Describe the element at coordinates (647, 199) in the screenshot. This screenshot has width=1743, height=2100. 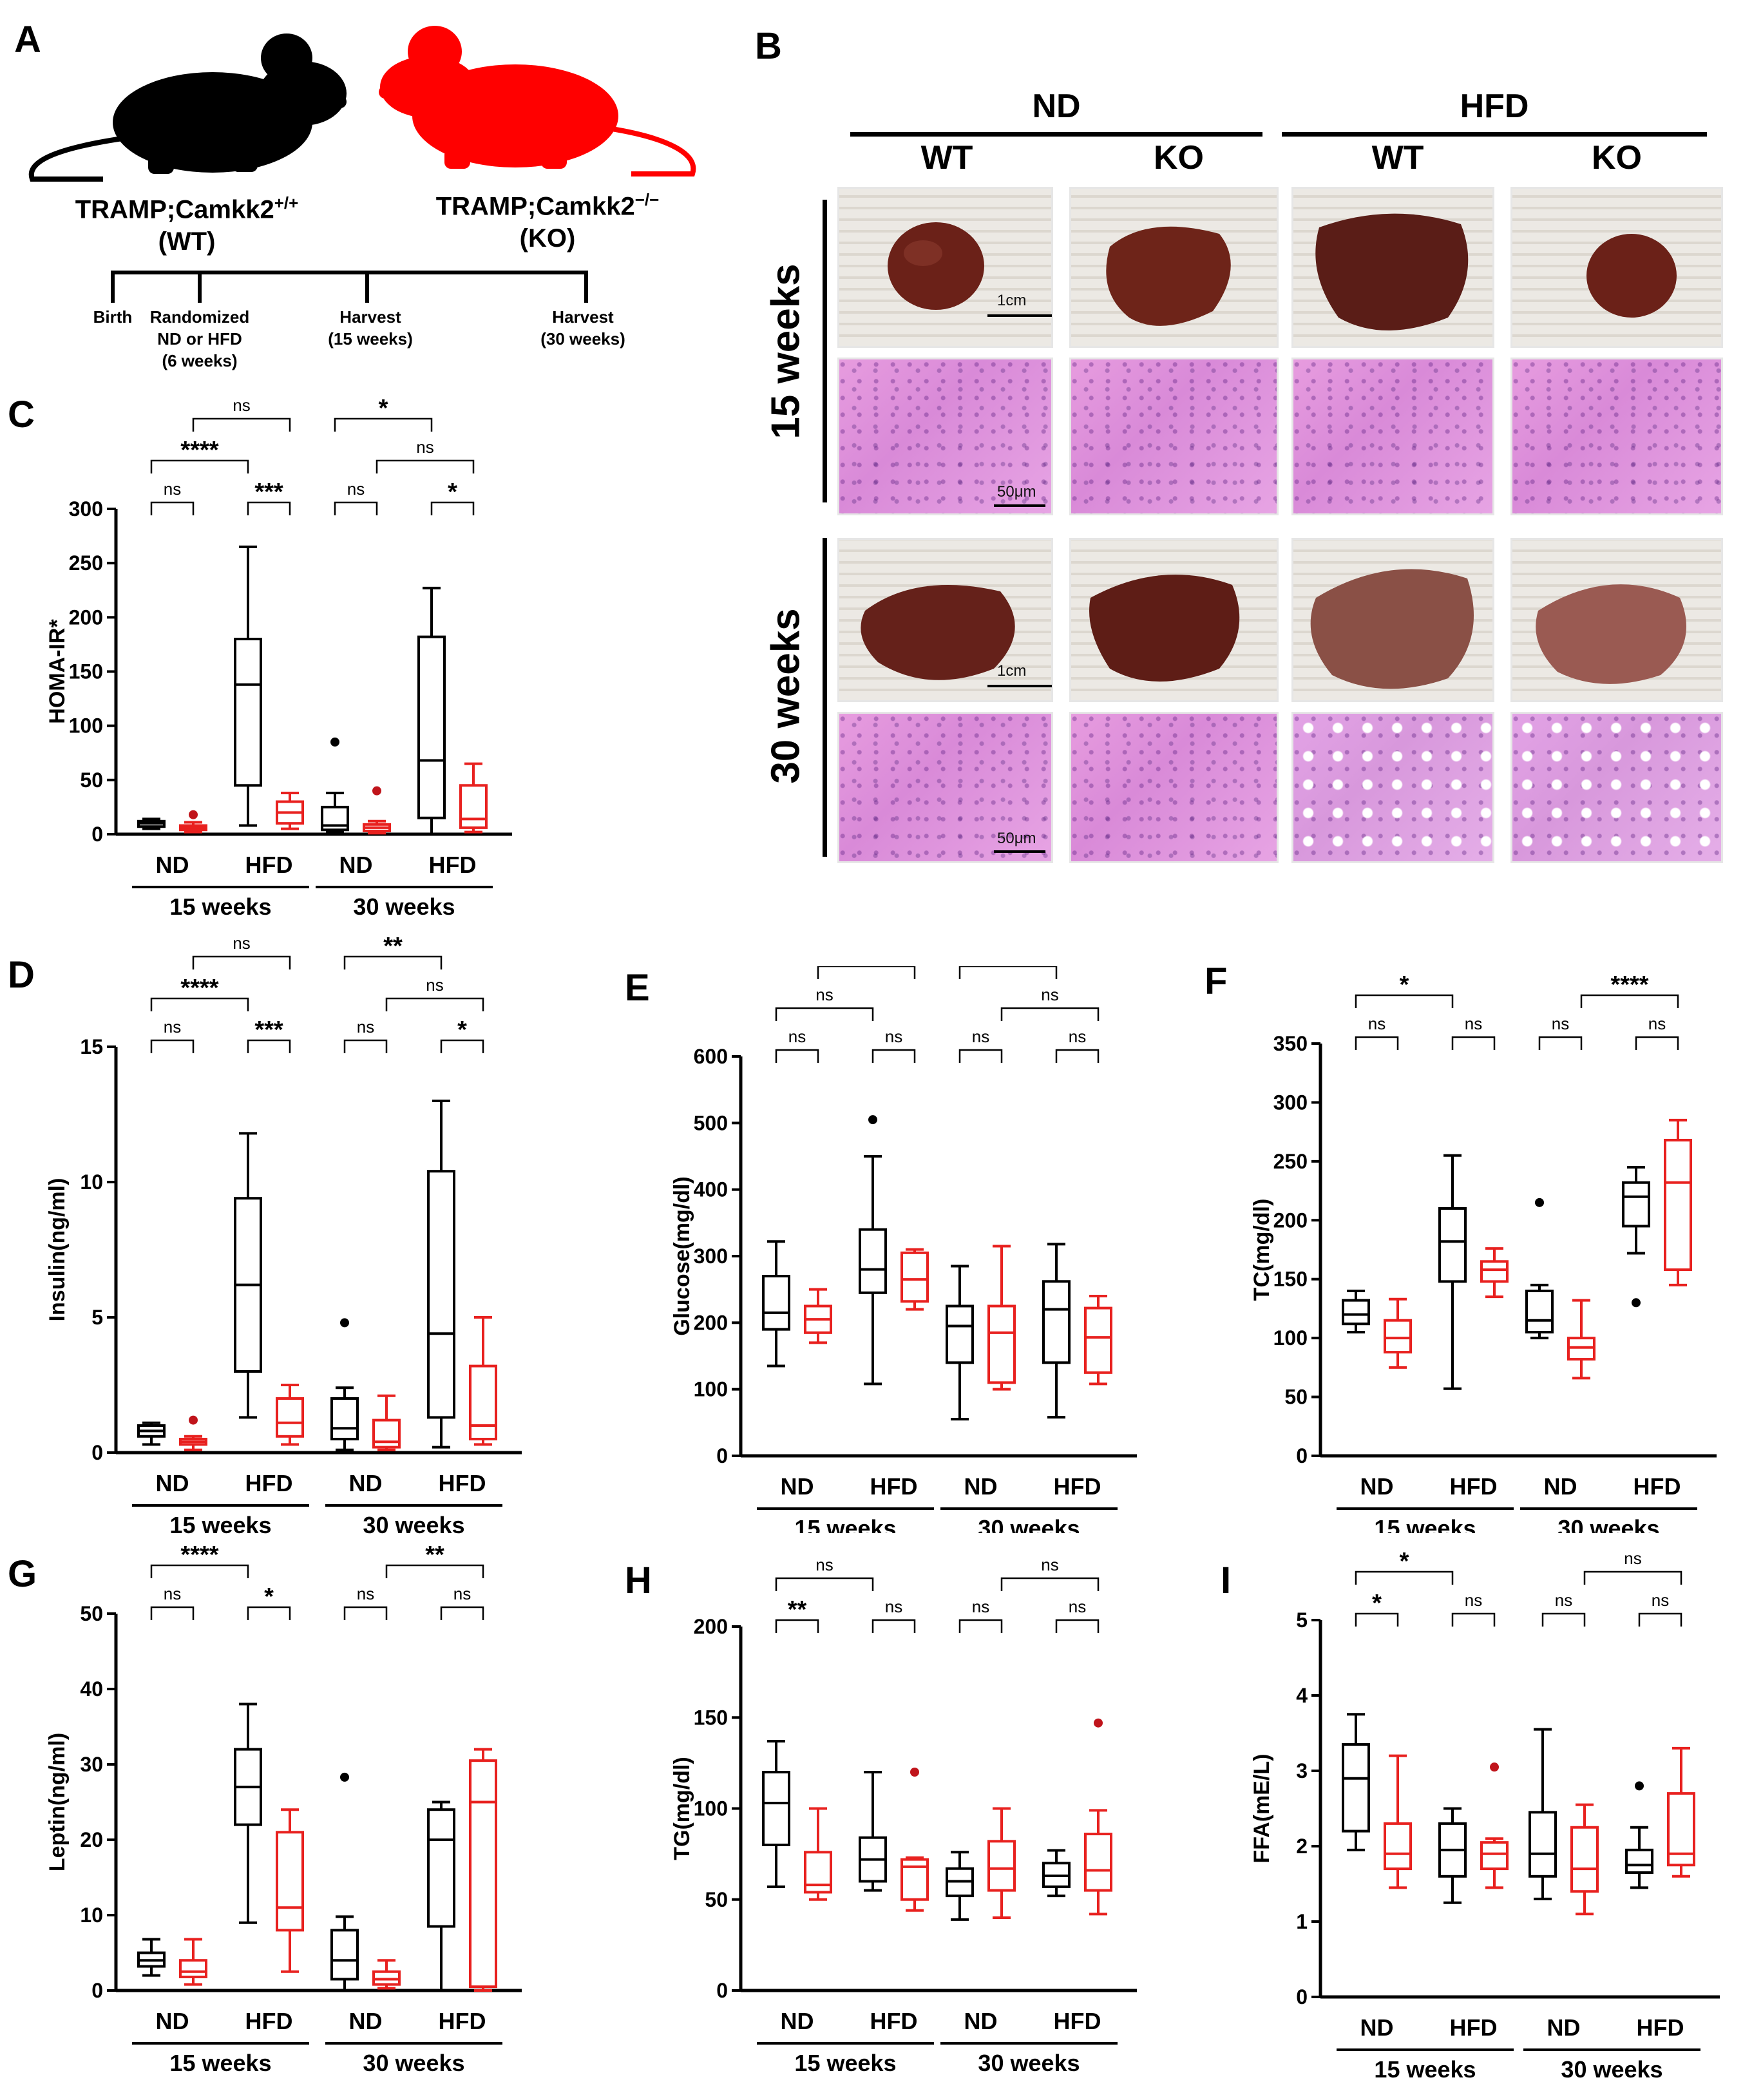
I see `ko-label-sup: −/−` at that location.